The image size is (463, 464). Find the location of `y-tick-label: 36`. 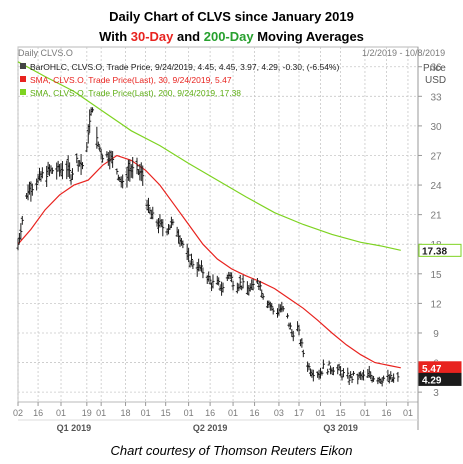

y-tick-label: 36 is located at coordinates (436, 68).